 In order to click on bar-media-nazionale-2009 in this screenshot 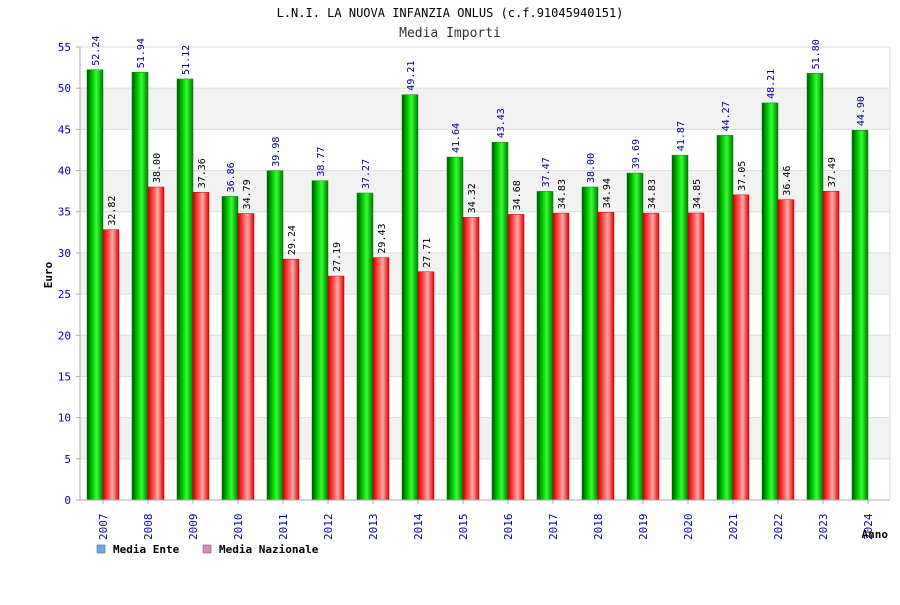, I will do `click(201, 346)`.